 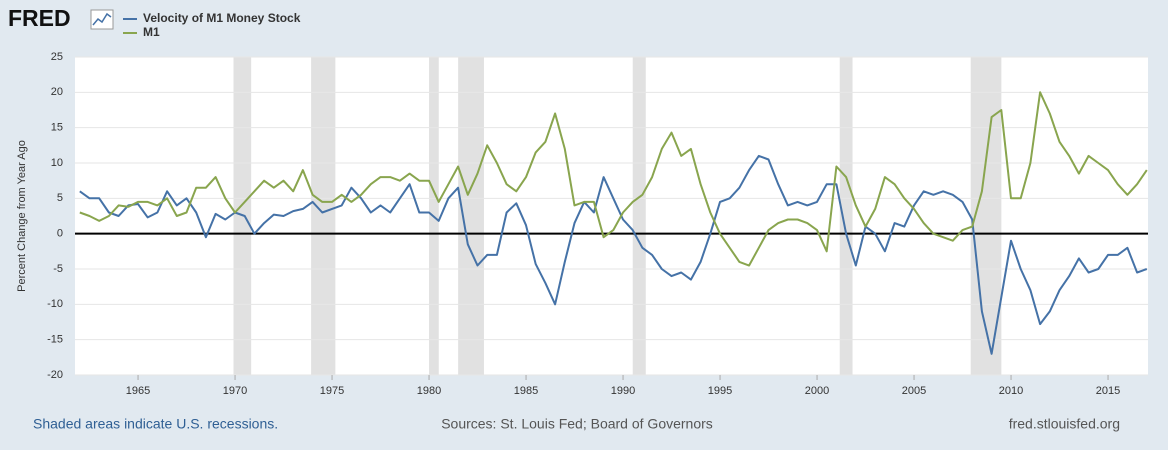 What do you see at coordinates (1108, 391) in the screenshot?
I see `x-tick-label: 2015` at bounding box center [1108, 391].